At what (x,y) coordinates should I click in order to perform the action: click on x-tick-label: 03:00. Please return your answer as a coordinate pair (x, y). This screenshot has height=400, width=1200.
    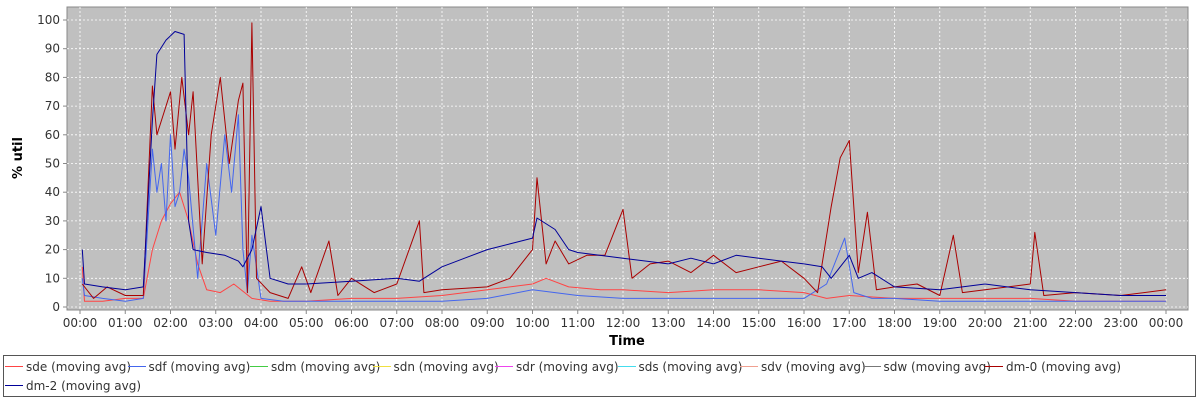
    Looking at the image, I should click on (215, 323).